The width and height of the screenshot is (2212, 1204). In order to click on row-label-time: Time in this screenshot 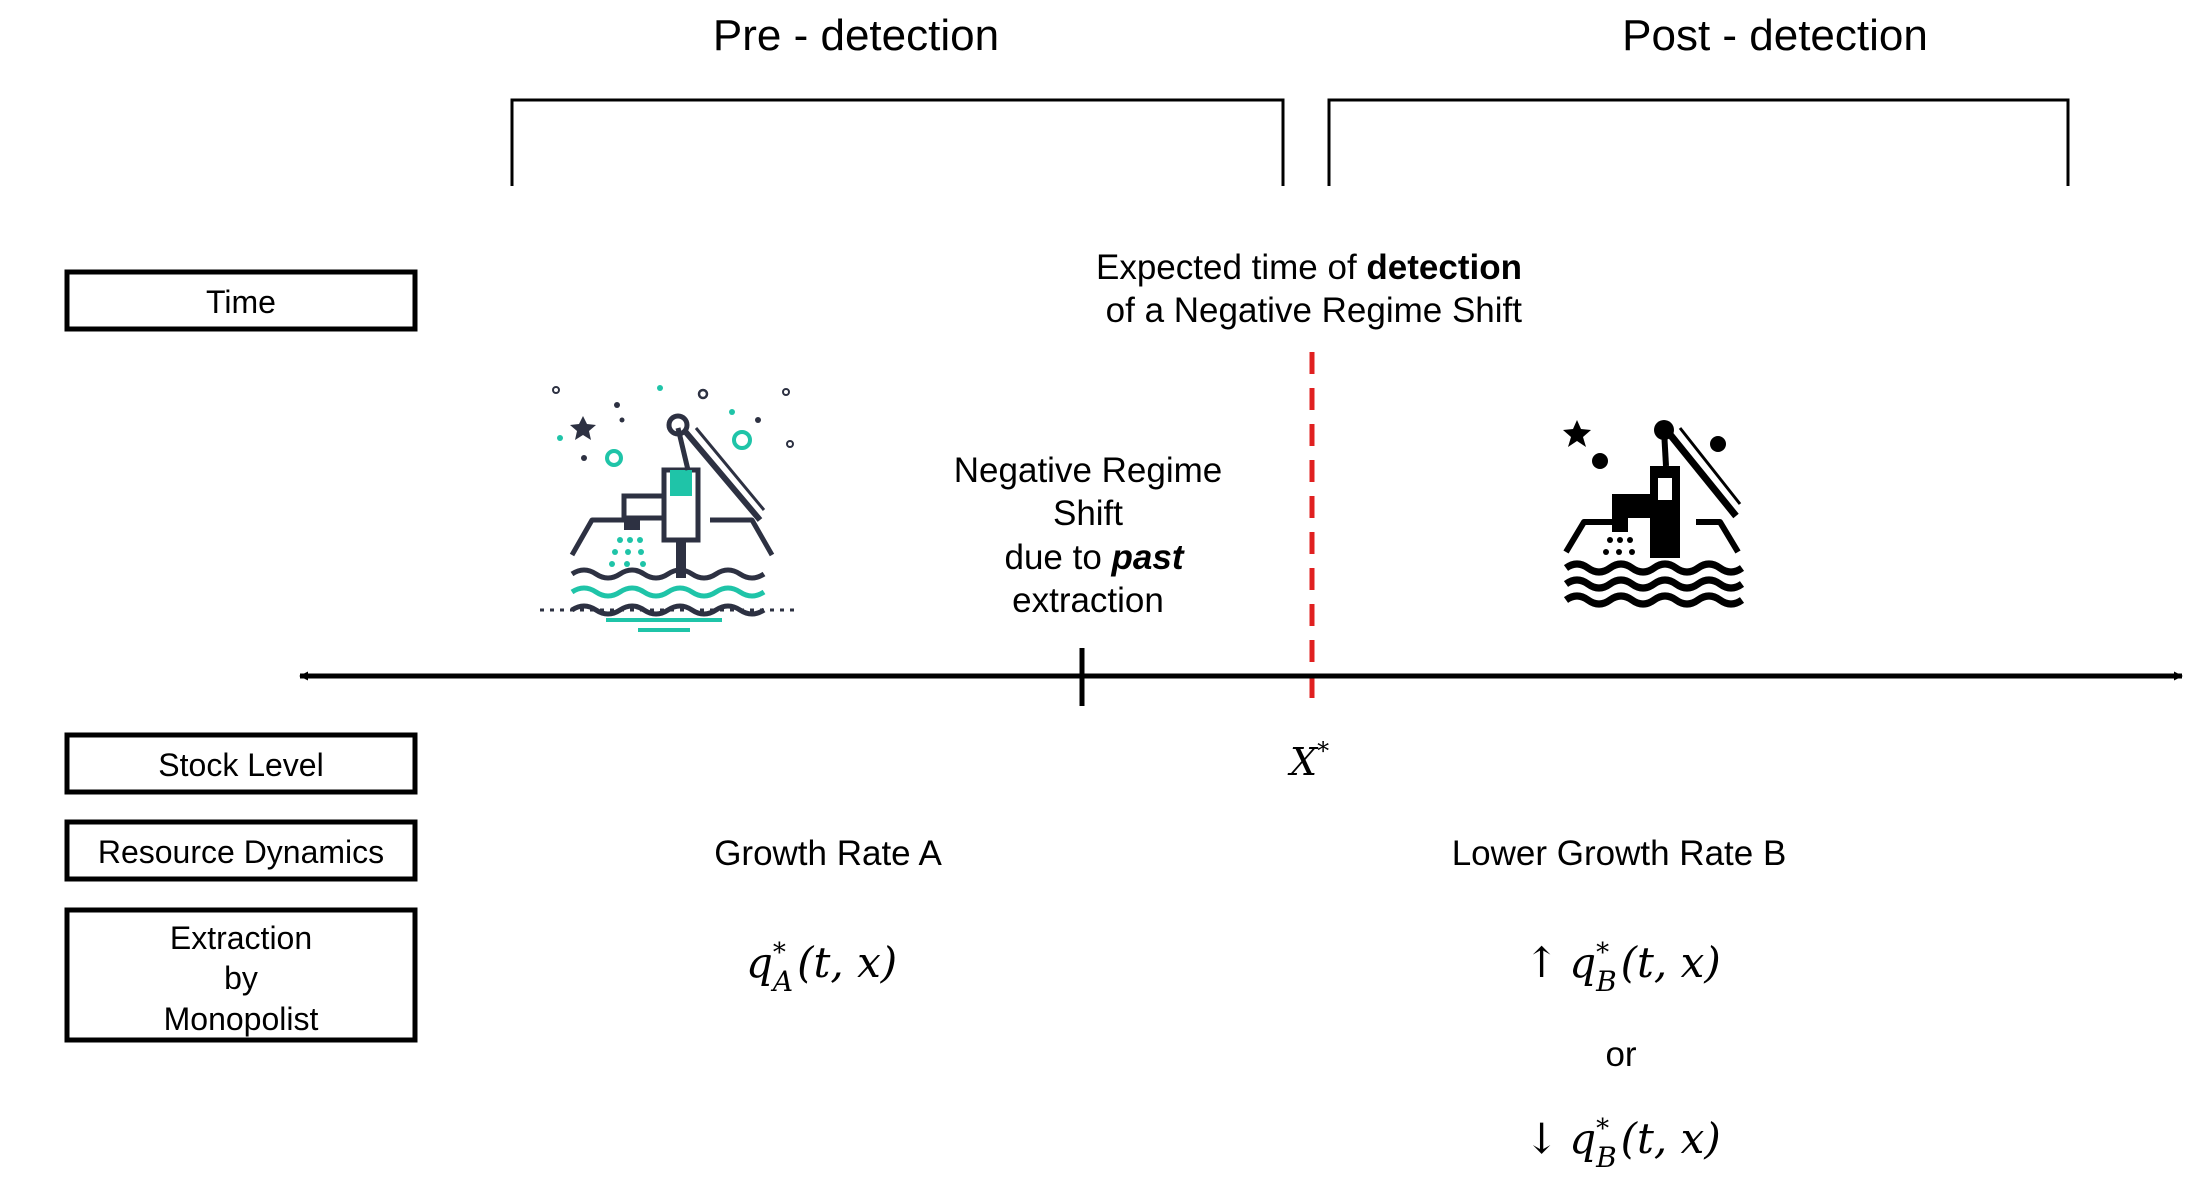, I will do `click(241, 300)`.